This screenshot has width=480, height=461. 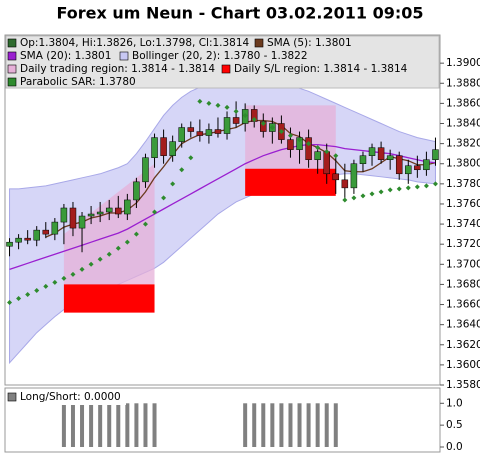 I want to click on legend-label: Daily trading region: 1.3814 - 1.3814, so click(x=117, y=69).